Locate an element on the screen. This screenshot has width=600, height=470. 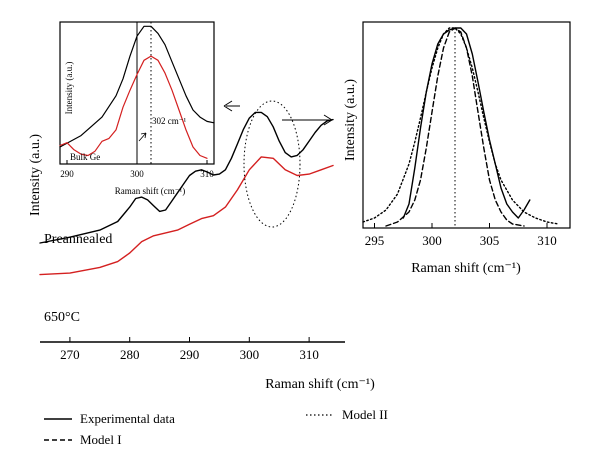
right-inset-y-axis-label: Intensity (a.u.) is located at coordinates (350, 120).